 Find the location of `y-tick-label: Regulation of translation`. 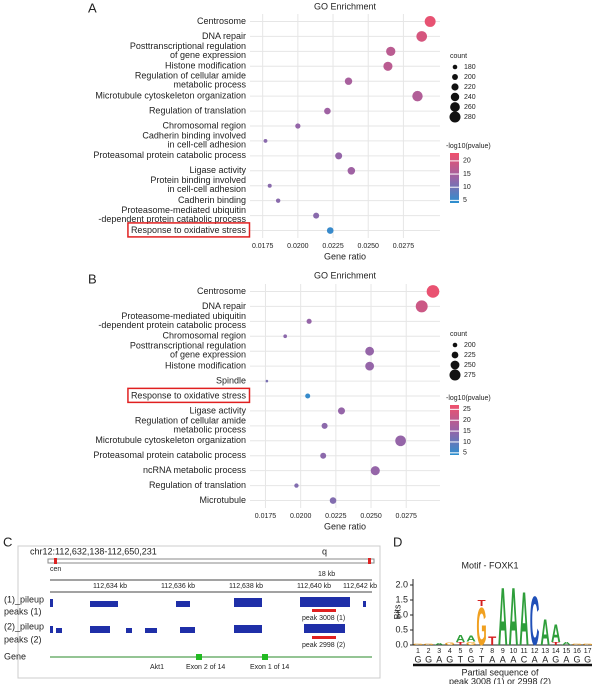

y-tick-label: Regulation of translation is located at coordinates (197, 110).